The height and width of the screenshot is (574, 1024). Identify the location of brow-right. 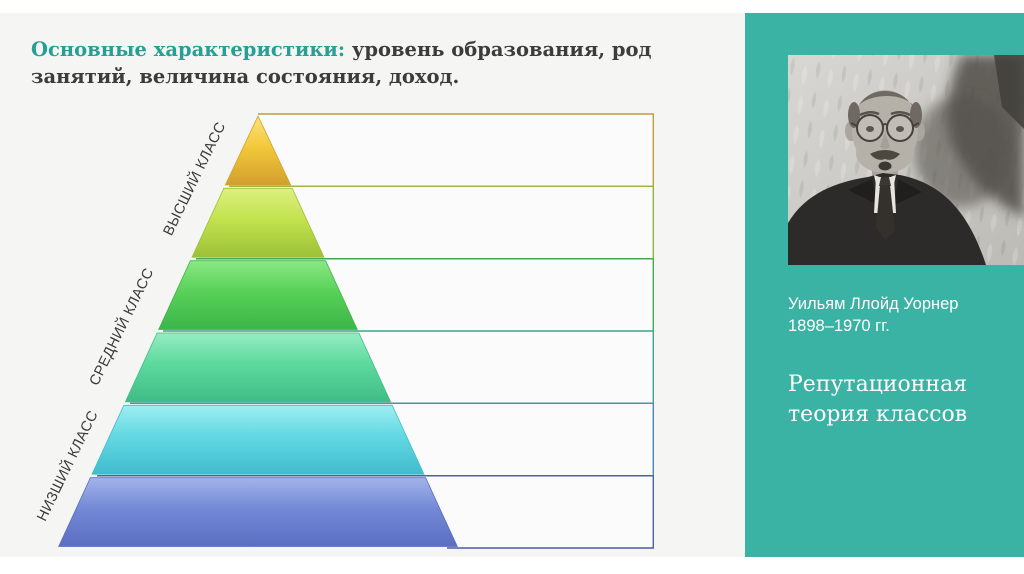
(900, 114).